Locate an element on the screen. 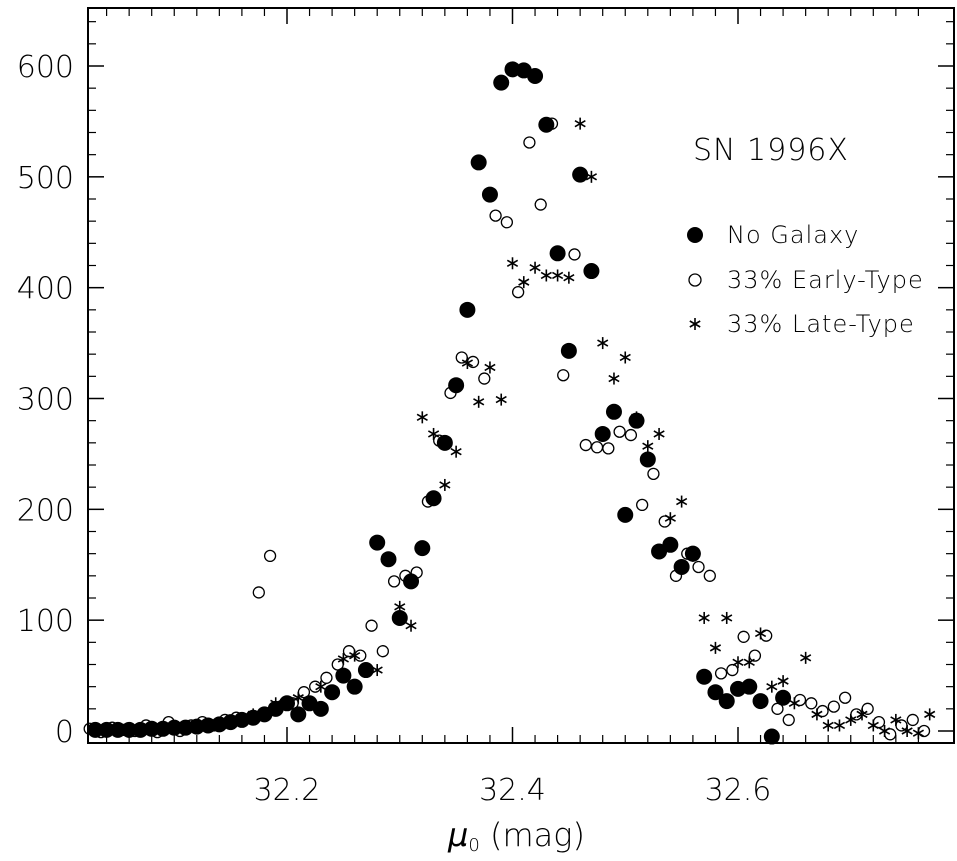 The height and width of the screenshot is (861, 957). y-tick-label: 0 is located at coordinates (64, 732).